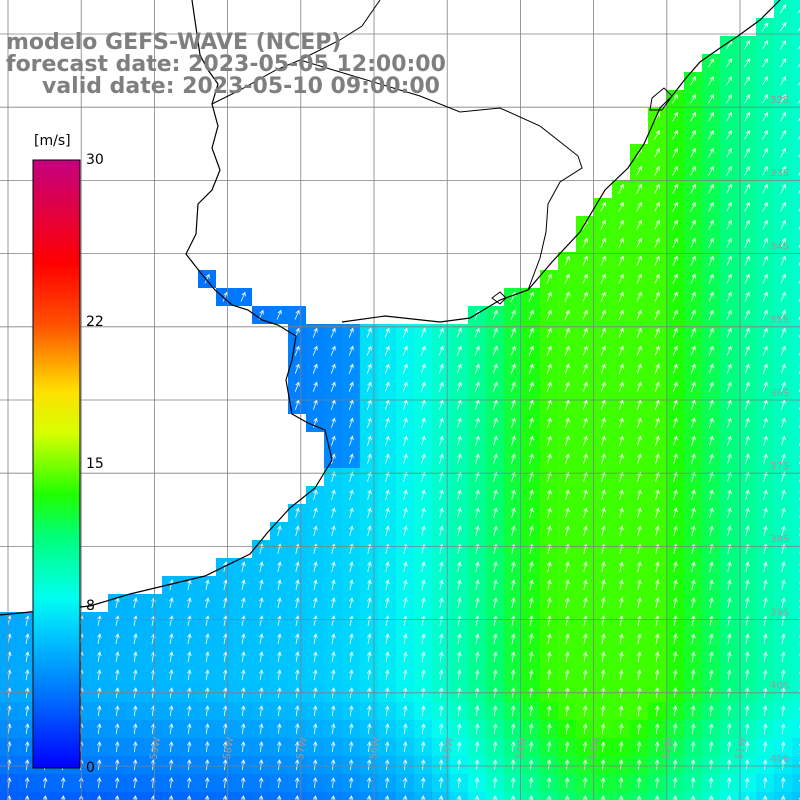  Describe the element at coordinates (52, 141) in the screenshot. I see `colorbar-unit: [m/s]` at that location.